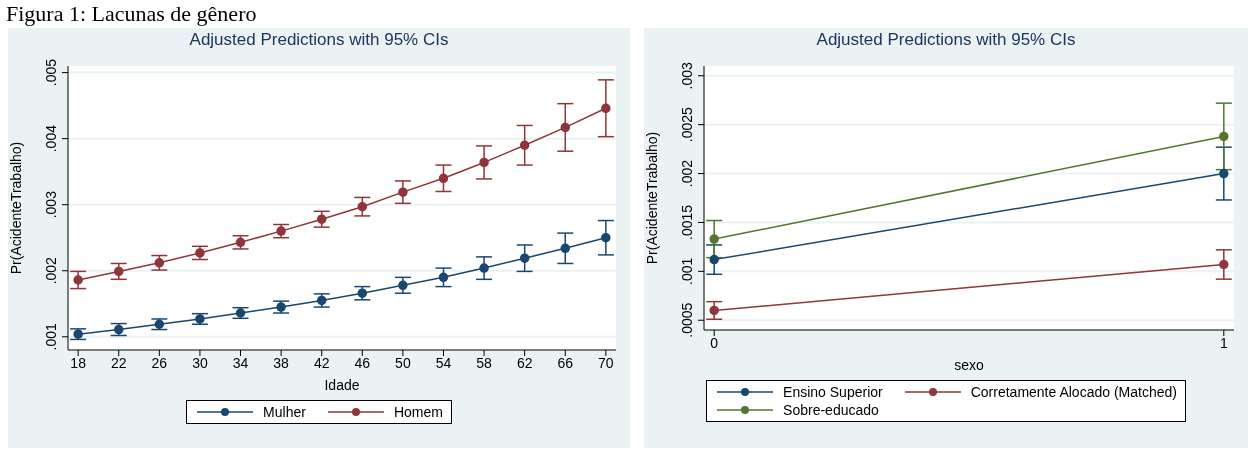 This screenshot has width=1253, height=454. What do you see at coordinates (281, 362) in the screenshot?
I see `x-tick-label: 38` at bounding box center [281, 362].